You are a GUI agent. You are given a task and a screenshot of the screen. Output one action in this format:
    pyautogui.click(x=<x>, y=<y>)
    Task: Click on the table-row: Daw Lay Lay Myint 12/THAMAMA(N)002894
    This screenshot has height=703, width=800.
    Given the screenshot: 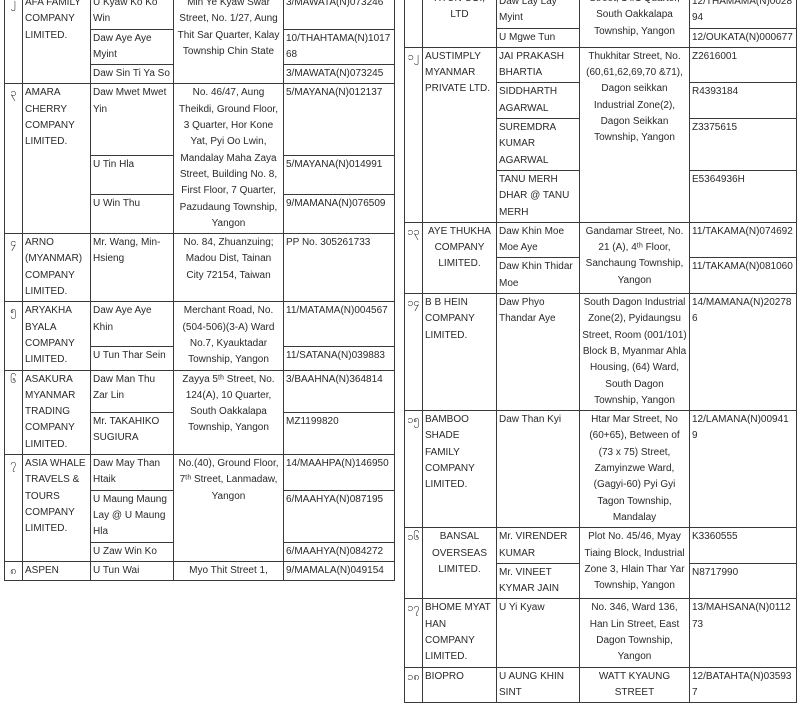 What is the action you would take?
    pyautogui.click(x=601, y=14)
    